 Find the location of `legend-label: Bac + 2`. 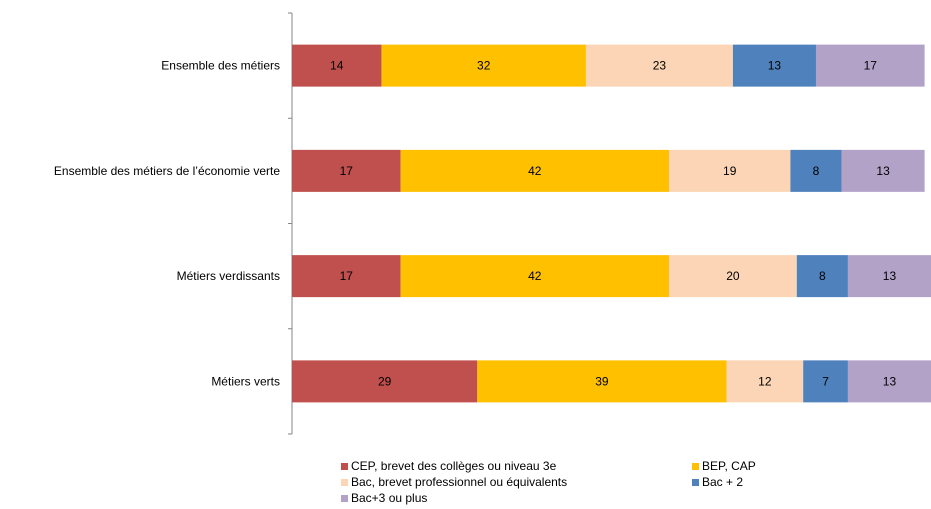

legend-label: Bac + 2 is located at coordinates (723, 482).